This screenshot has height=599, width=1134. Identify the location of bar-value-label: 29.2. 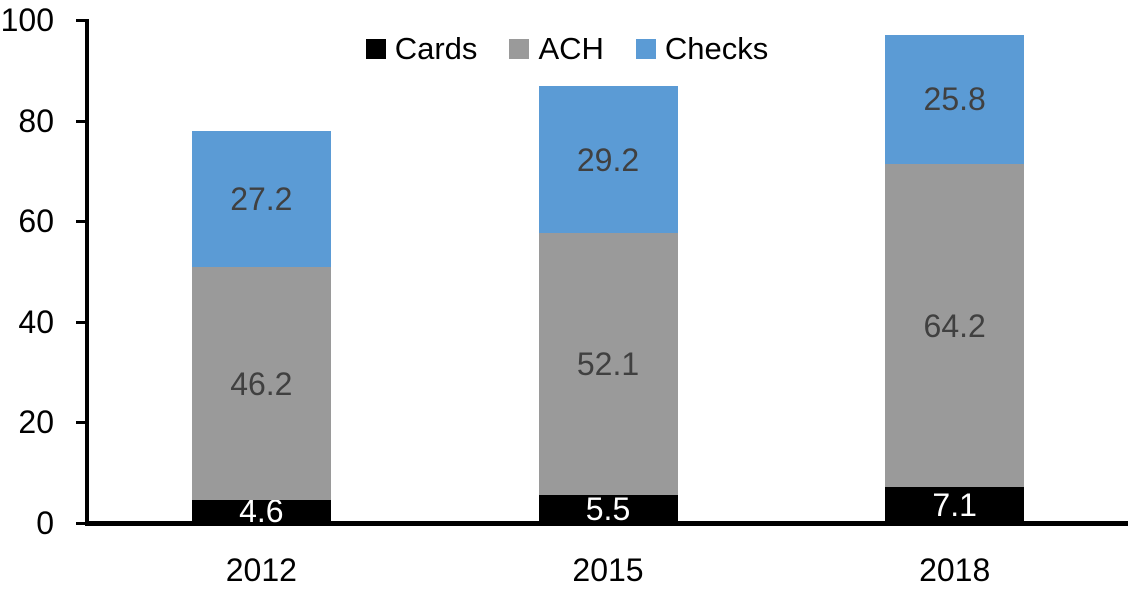
(608, 159).